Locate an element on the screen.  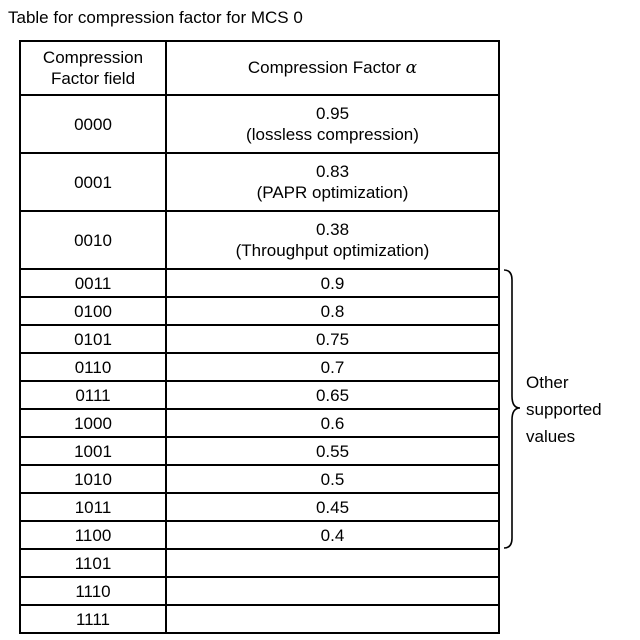
field-cell: 1101 is located at coordinates (93, 563).